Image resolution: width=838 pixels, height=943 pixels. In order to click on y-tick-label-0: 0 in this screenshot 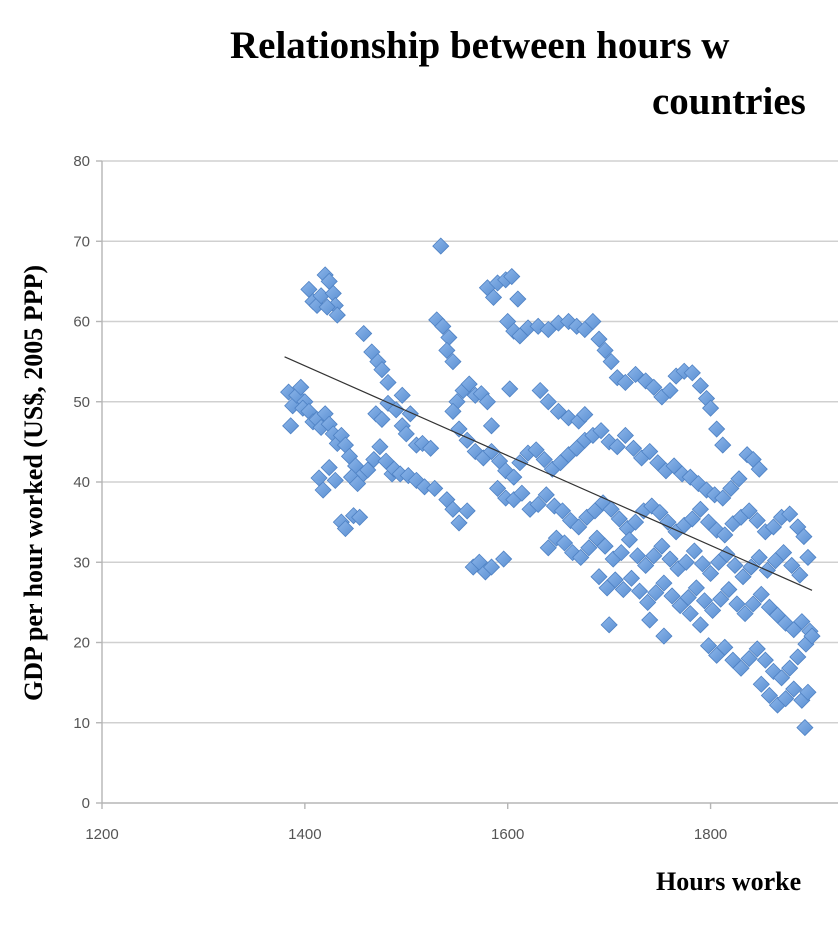, I will do `click(86, 803)`.